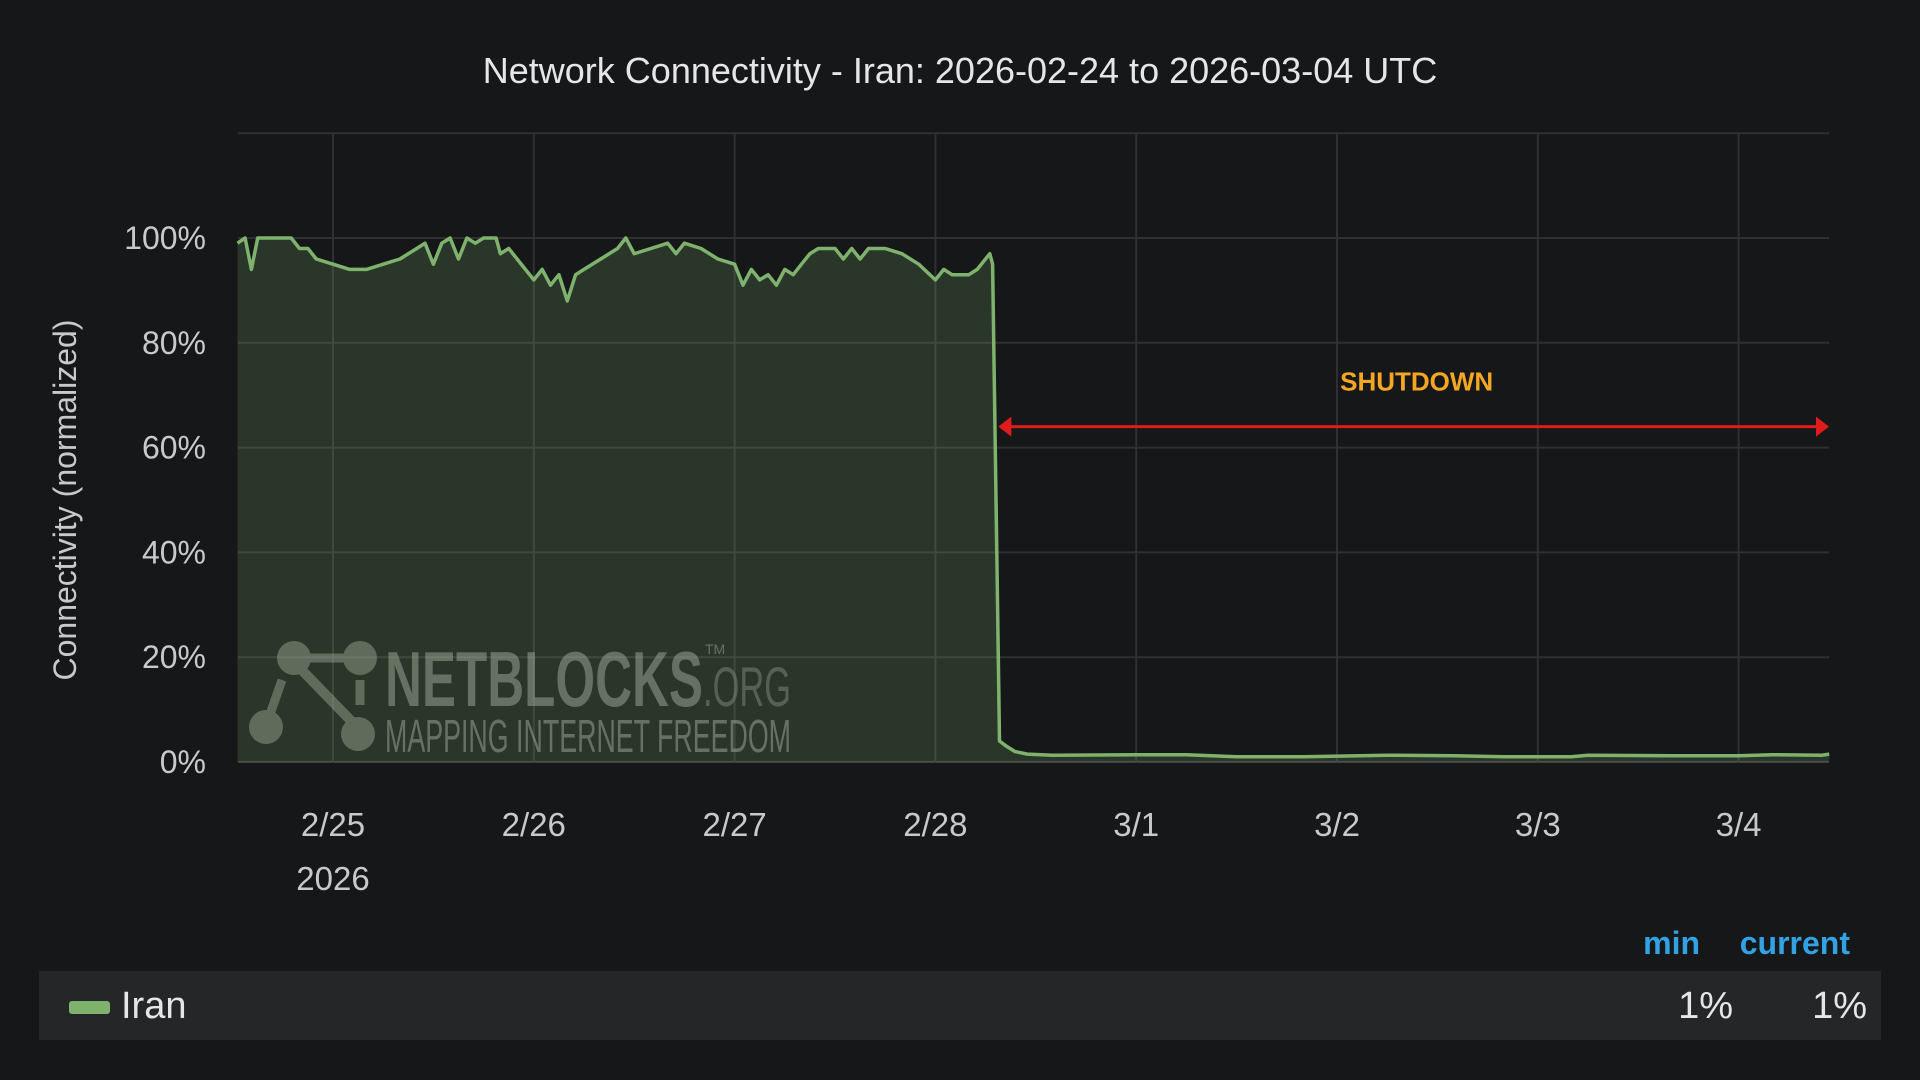 The width and height of the screenshot is (1920, 1080). I want to click on legend-current-value: 1%, so click(1839, 1006).